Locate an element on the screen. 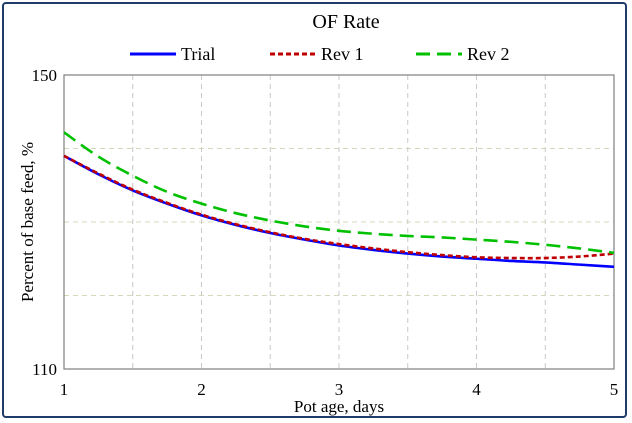  x-tick-label: 4 is located at coordinates (476, 389).